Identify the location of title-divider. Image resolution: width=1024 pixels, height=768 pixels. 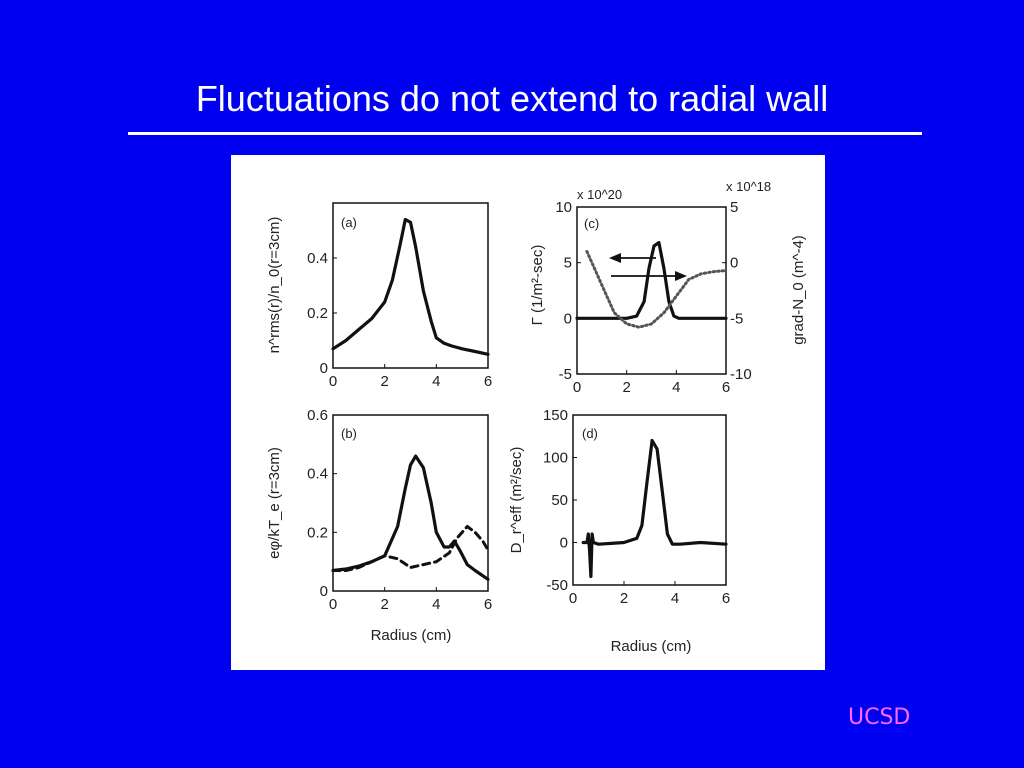
(525, 133).